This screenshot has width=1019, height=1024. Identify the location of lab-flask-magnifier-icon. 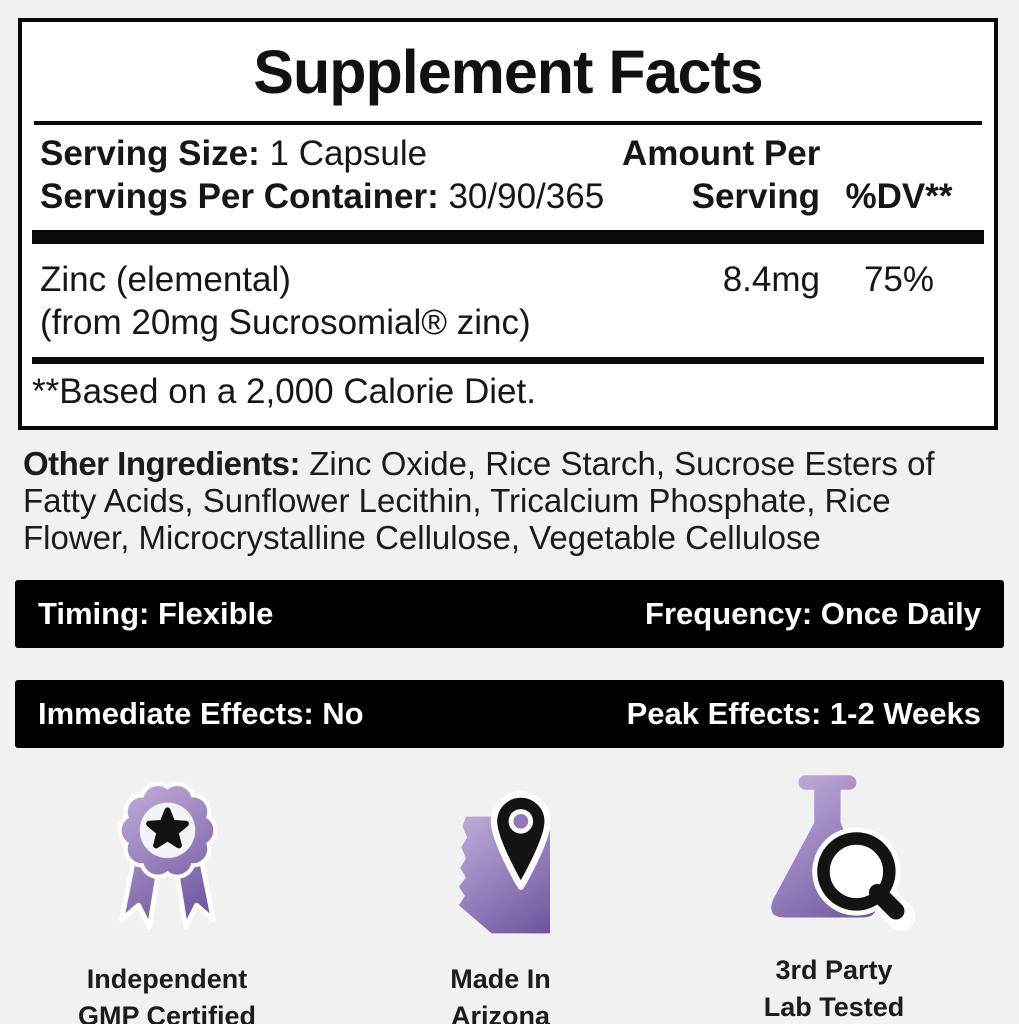
(843, 852).